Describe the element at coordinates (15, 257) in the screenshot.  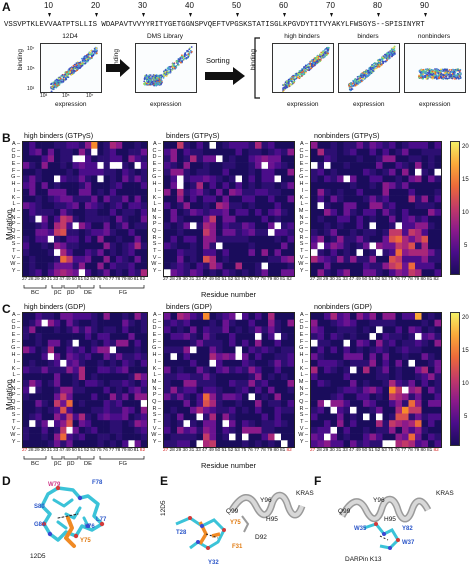
I see `mutation-label: V –` at that location.